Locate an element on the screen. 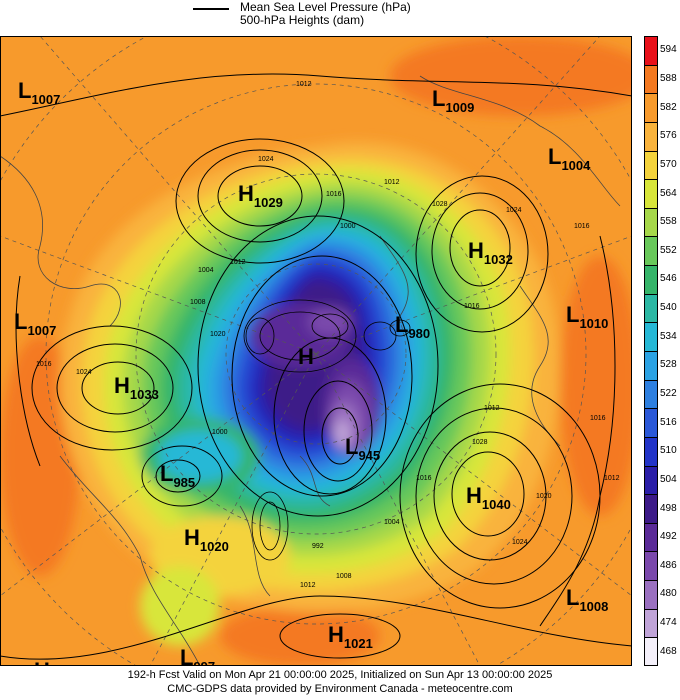 The height and width of the screenshot is (700, 680). pressure-center-value: 1029 is located at coordinates (268, 202).